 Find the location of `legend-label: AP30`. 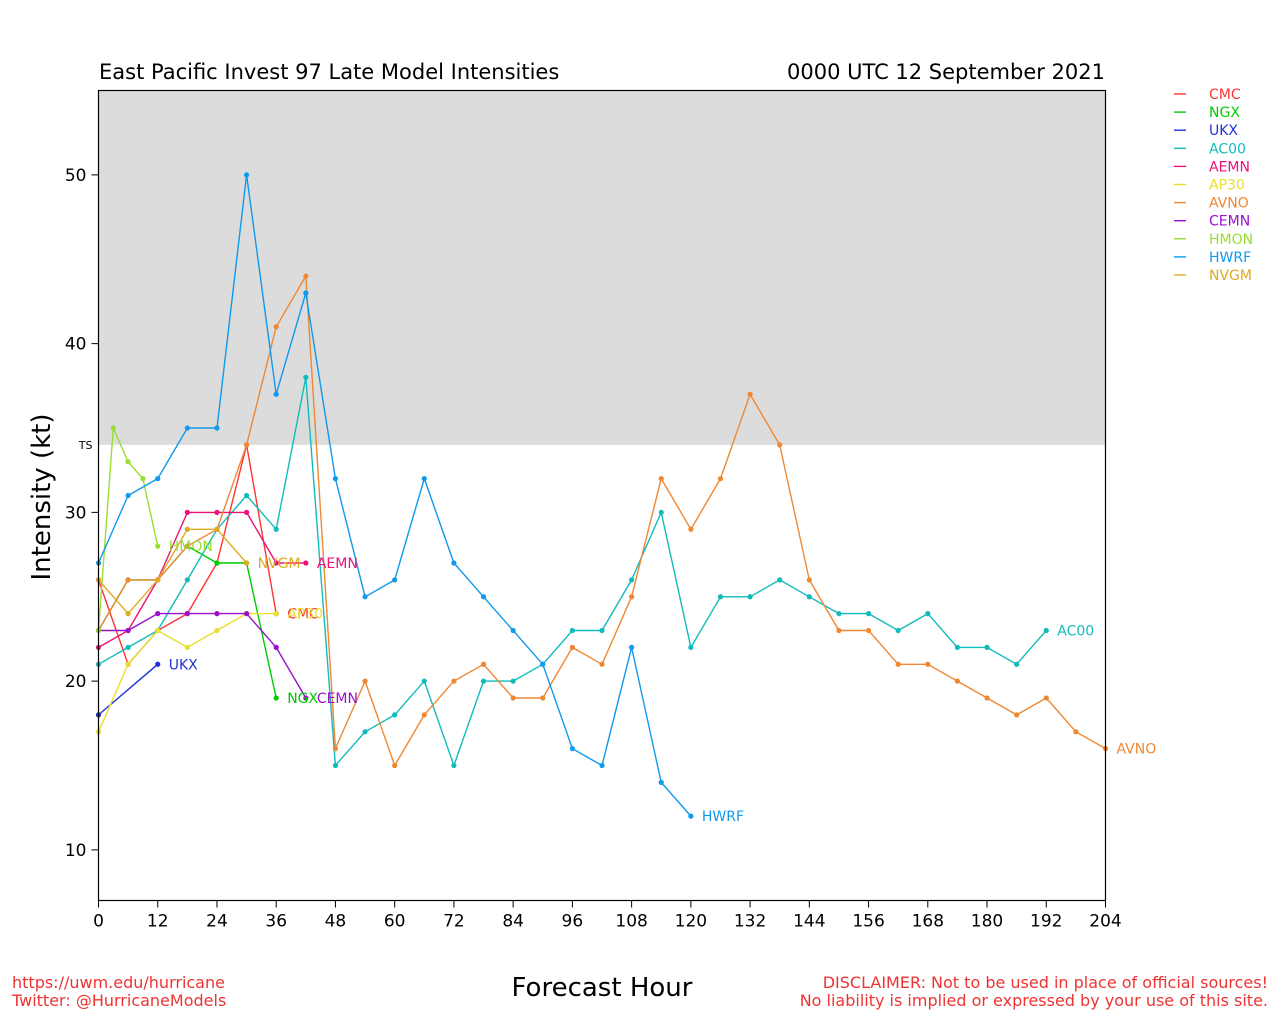

legend-label: AP30 is located at coordinates (1227, 186).